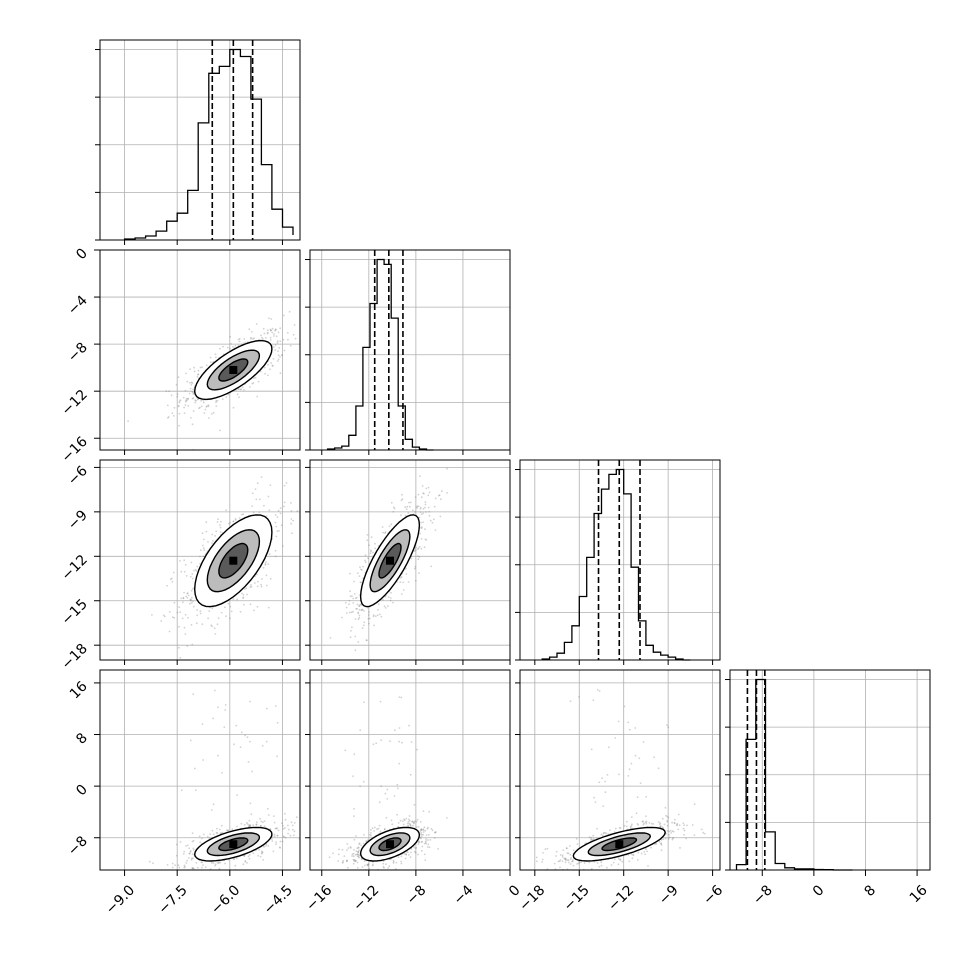 The width and height of the screenshot is (970, 970). Describe the element at coordinates (870, 891) in the screenshot. I see `x-tick-label: 8` at that location.